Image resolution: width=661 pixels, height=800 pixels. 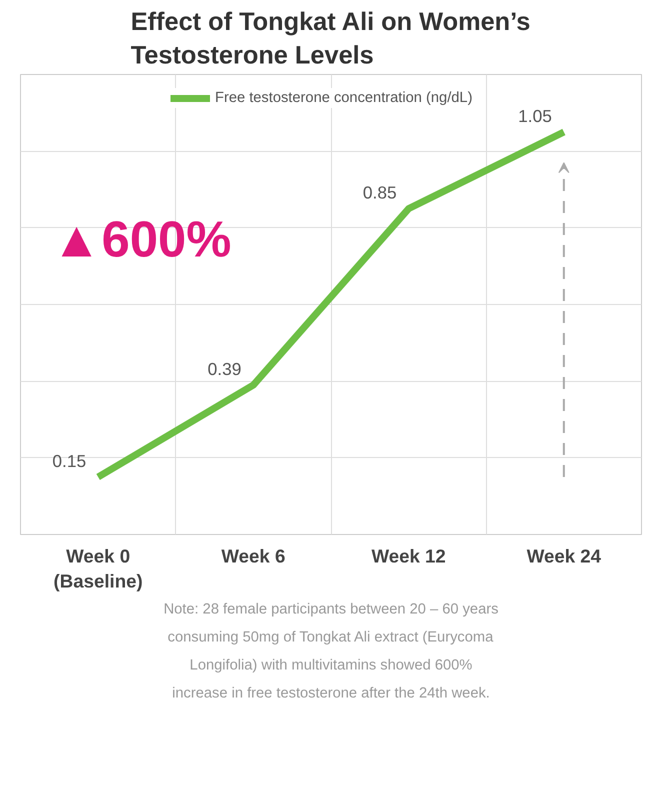 I want to click on legend-label: Free testosterone concentration (ng/dL), so click(x=343, y=98).